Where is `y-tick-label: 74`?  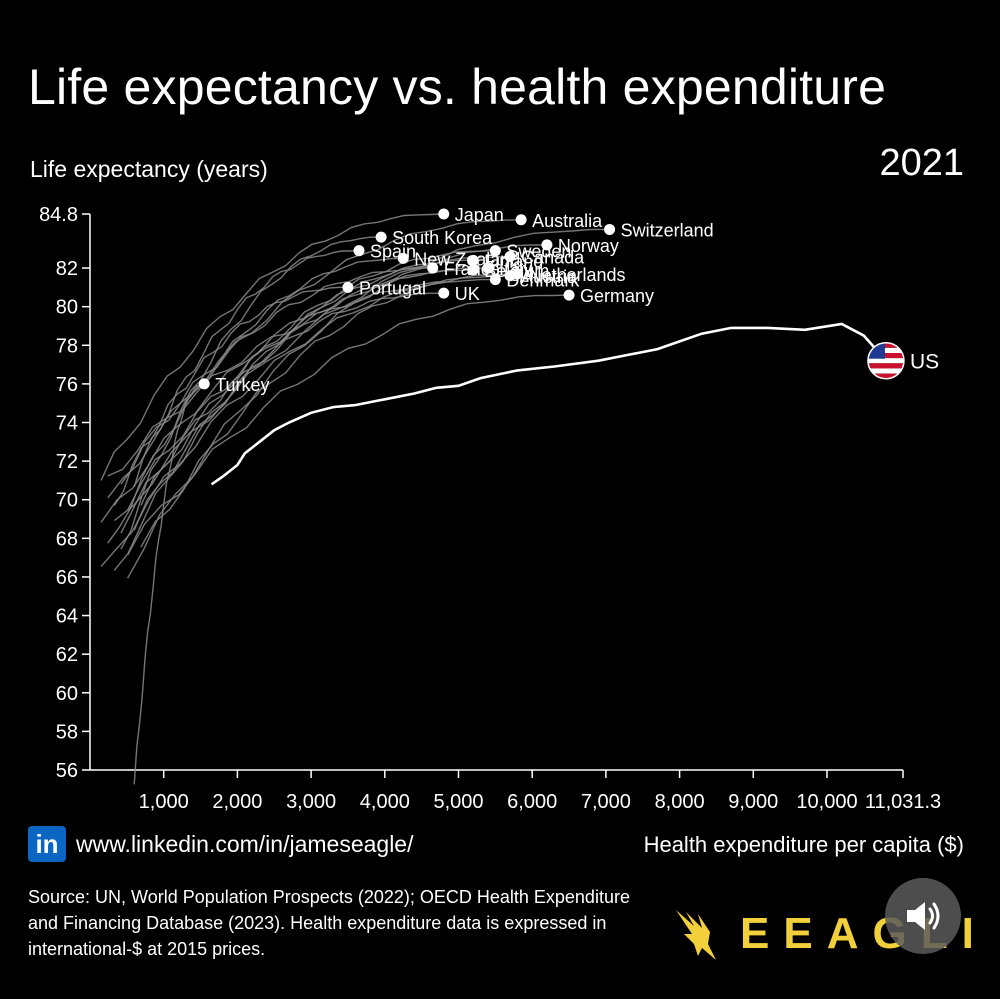 y-tick-label: 74 is located at coordinates (67, 424).